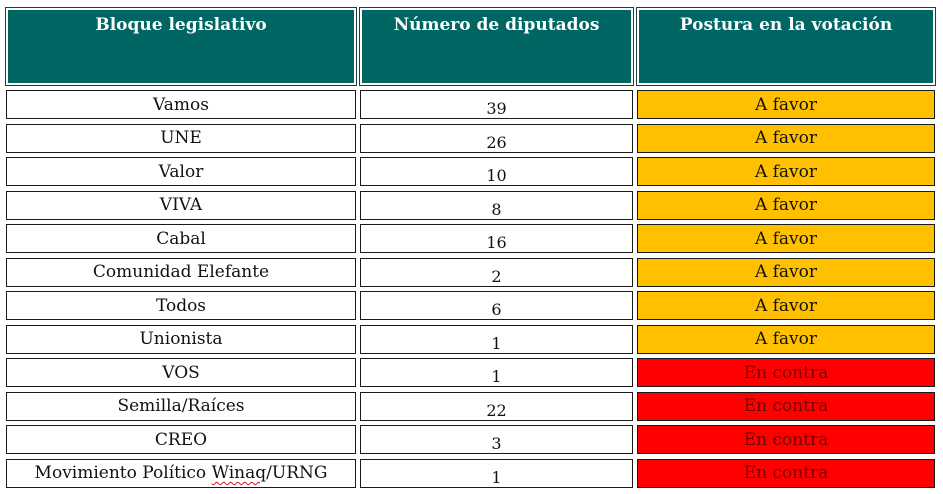 This screenshot has height=494, width=943. What do you see at coordinates (496, 138) in the screenshot?
I see `cell-diputados: 26` at bounding box center [496, 138].